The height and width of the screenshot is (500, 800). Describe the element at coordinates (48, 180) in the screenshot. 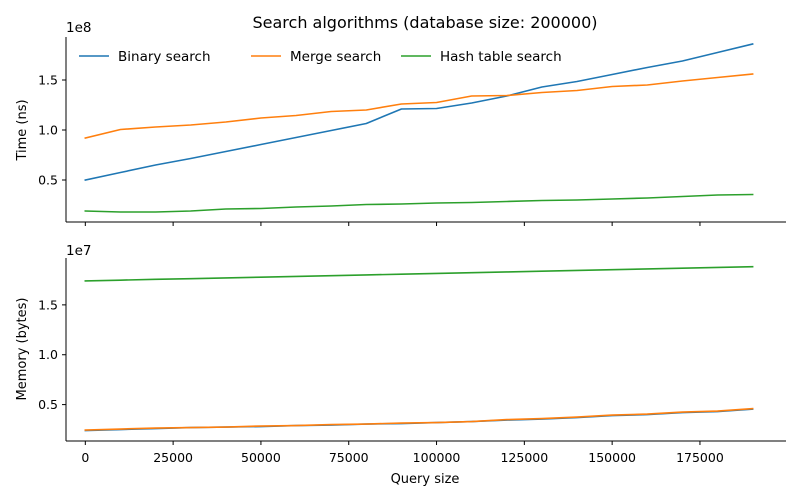

I see `time-y-tick-label: 0.5` at that location.